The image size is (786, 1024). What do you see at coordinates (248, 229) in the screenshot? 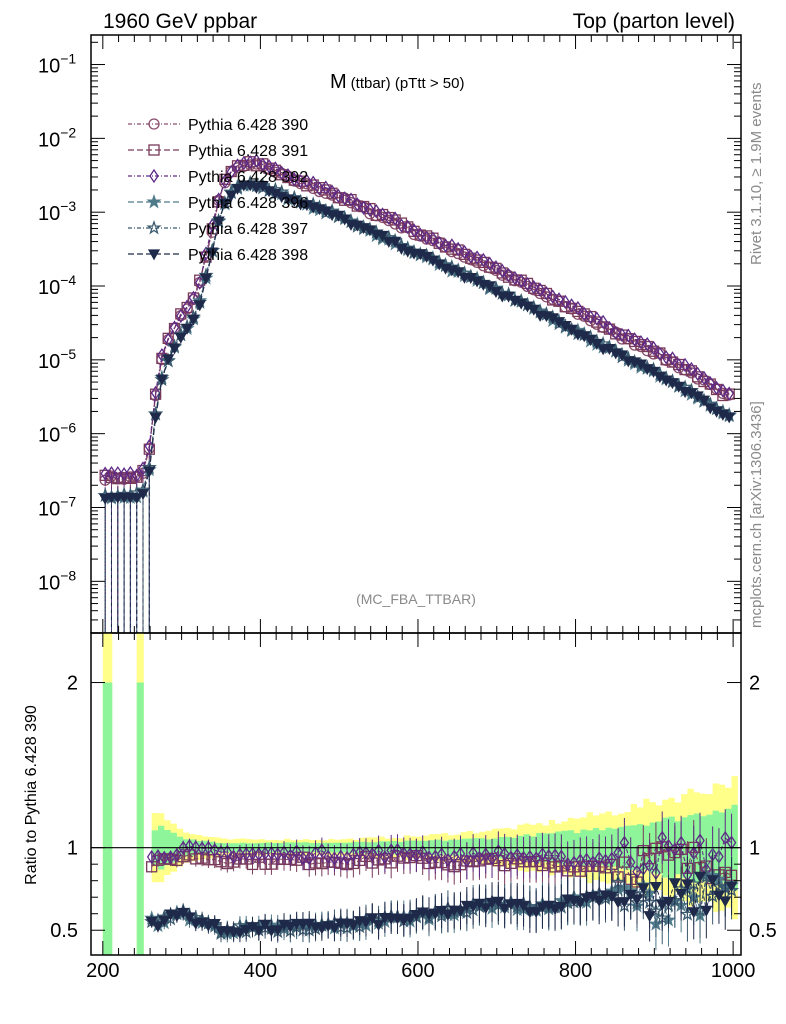
I see `legend-label: Pythia 6.428 397` at bounding box center [248, 229].